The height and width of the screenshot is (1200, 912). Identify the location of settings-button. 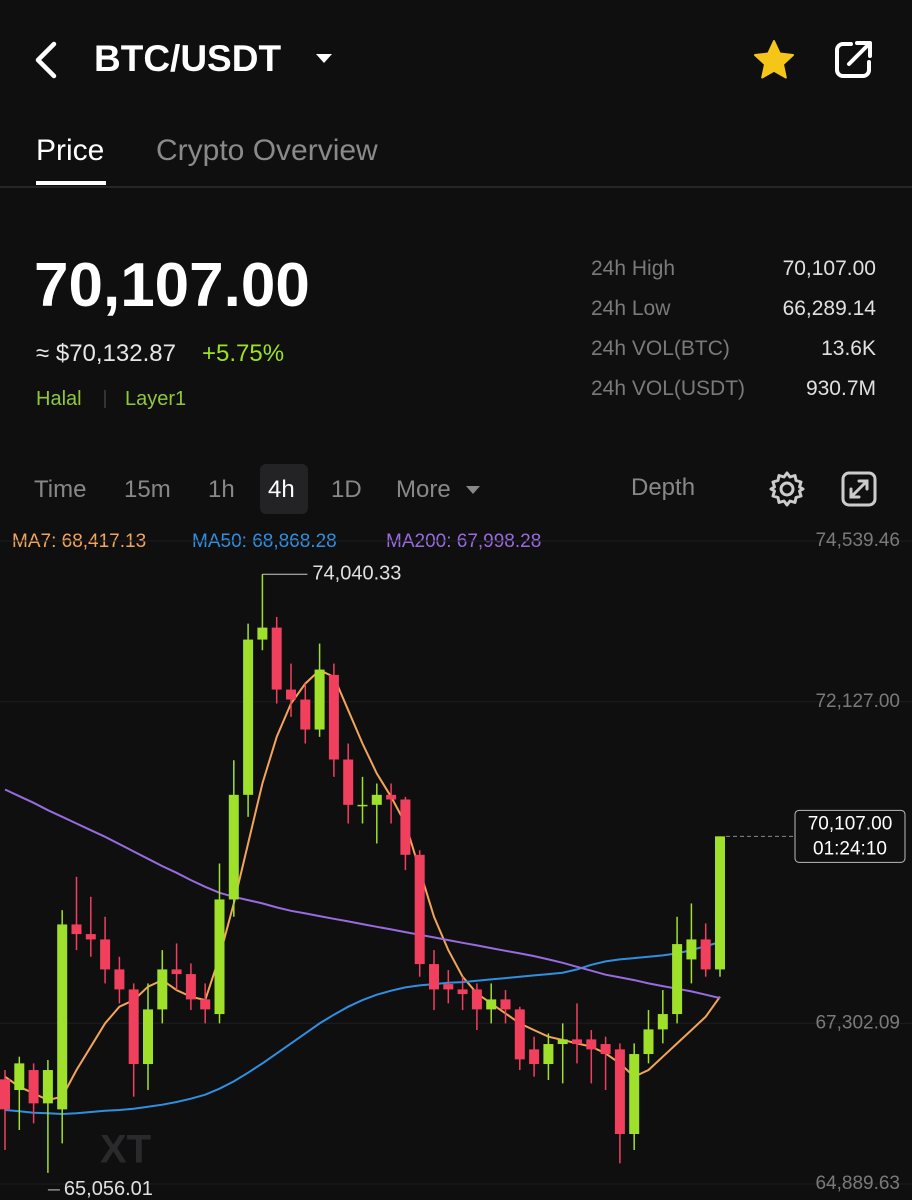
(787, 489).